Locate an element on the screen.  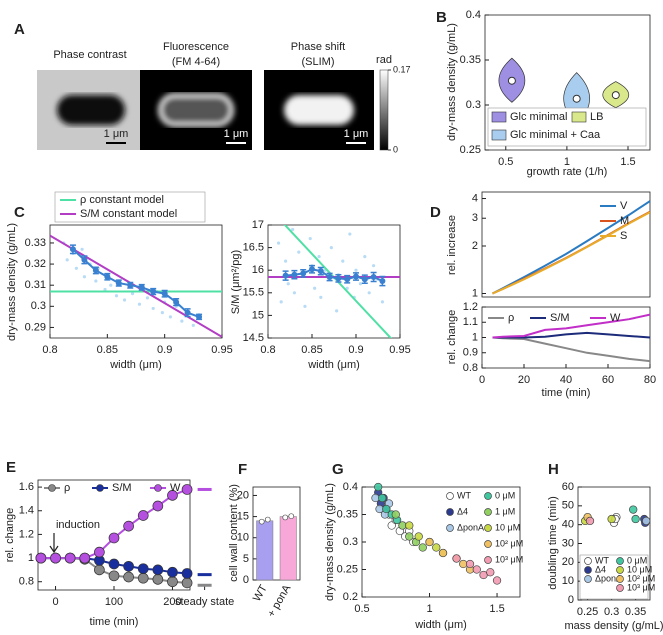
colorbar-tick-label: 0 is located at coordinates (395, 149).